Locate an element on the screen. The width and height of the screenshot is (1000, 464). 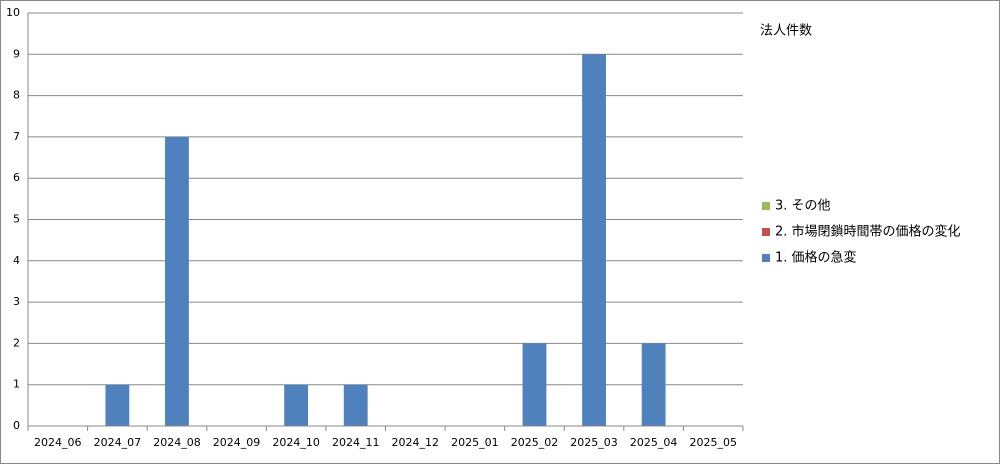
x-tick-label: 2024_09 is located at coordinates (237, 442).